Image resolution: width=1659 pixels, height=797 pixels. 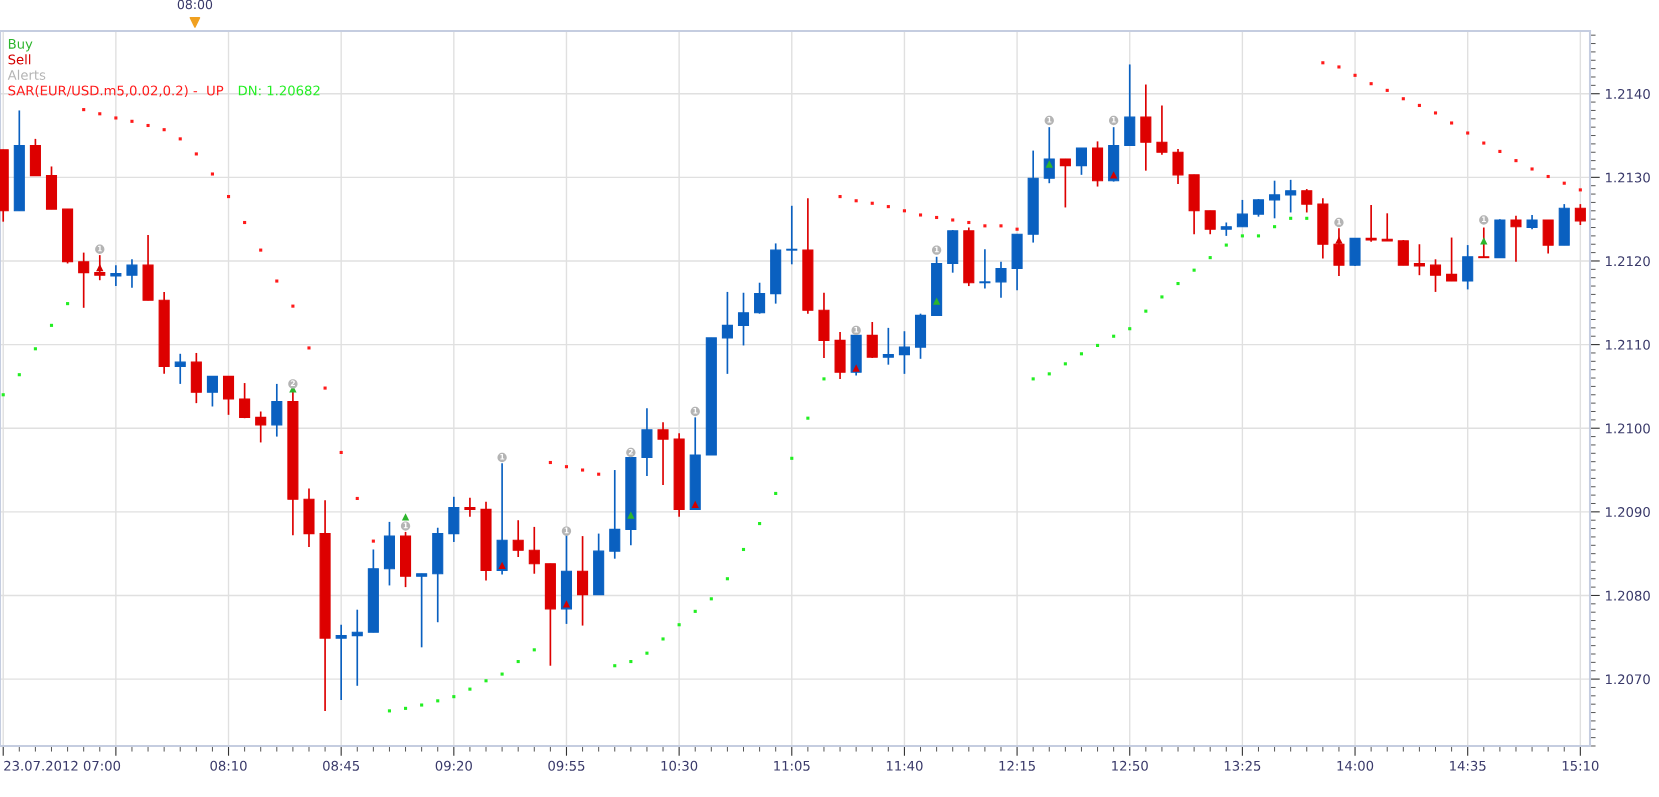 I want to click on text: Buy, so click(x=20, y=45).